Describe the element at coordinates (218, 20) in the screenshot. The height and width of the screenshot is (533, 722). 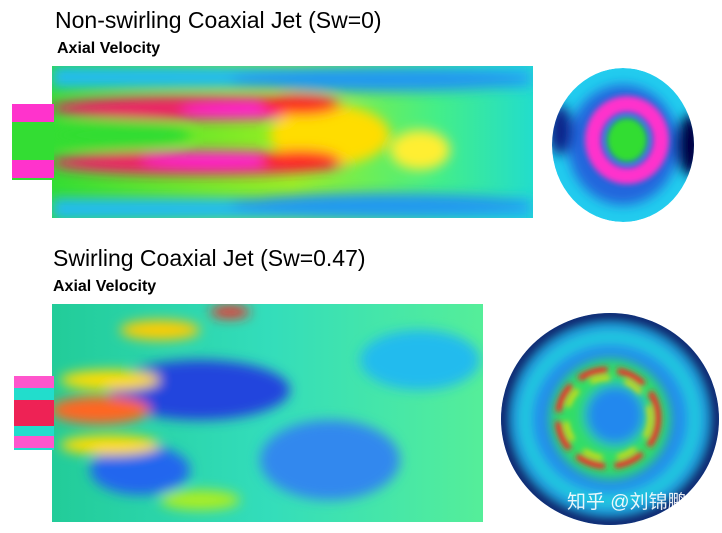
I see `panel-title: Non-swirling Coaxial Jet (Sw=0)` at that location.